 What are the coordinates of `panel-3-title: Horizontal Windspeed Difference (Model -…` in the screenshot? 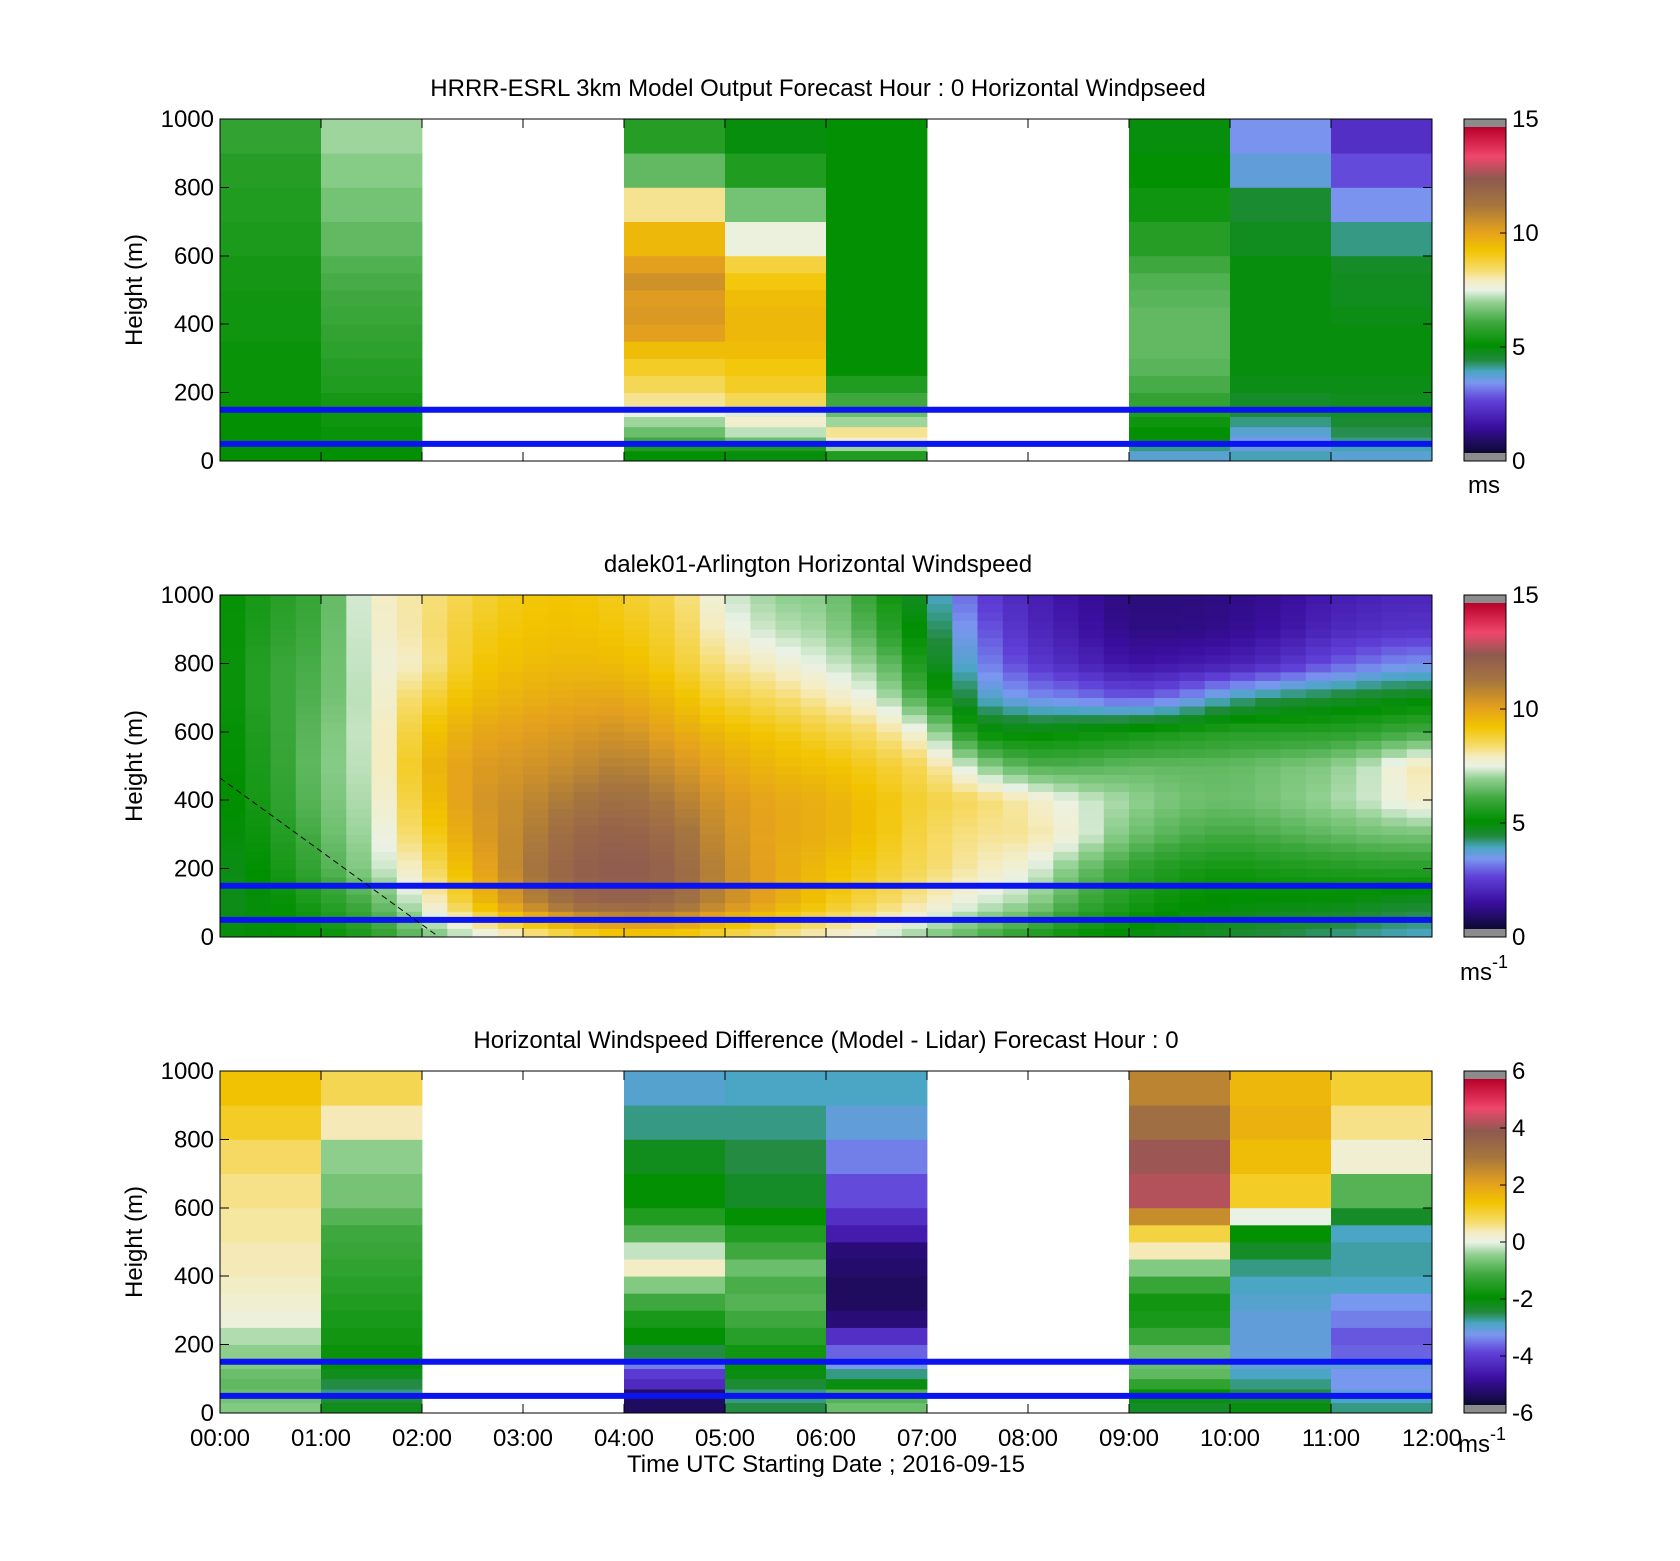 It's located at (825, 1040).